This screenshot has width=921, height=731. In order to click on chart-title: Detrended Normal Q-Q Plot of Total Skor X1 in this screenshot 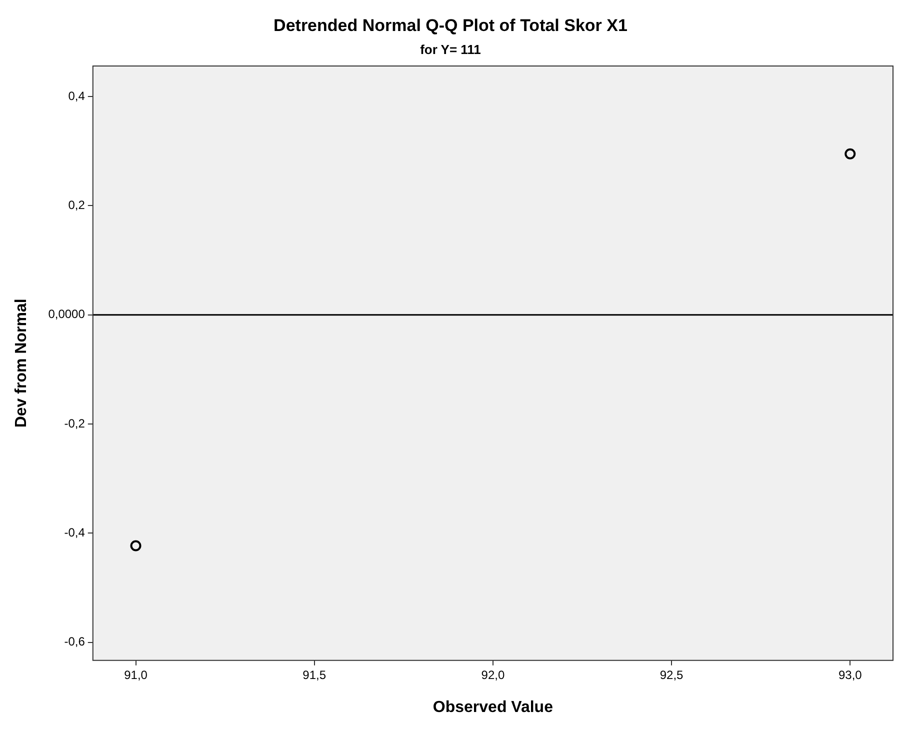, I will do `click(451, 25)`.